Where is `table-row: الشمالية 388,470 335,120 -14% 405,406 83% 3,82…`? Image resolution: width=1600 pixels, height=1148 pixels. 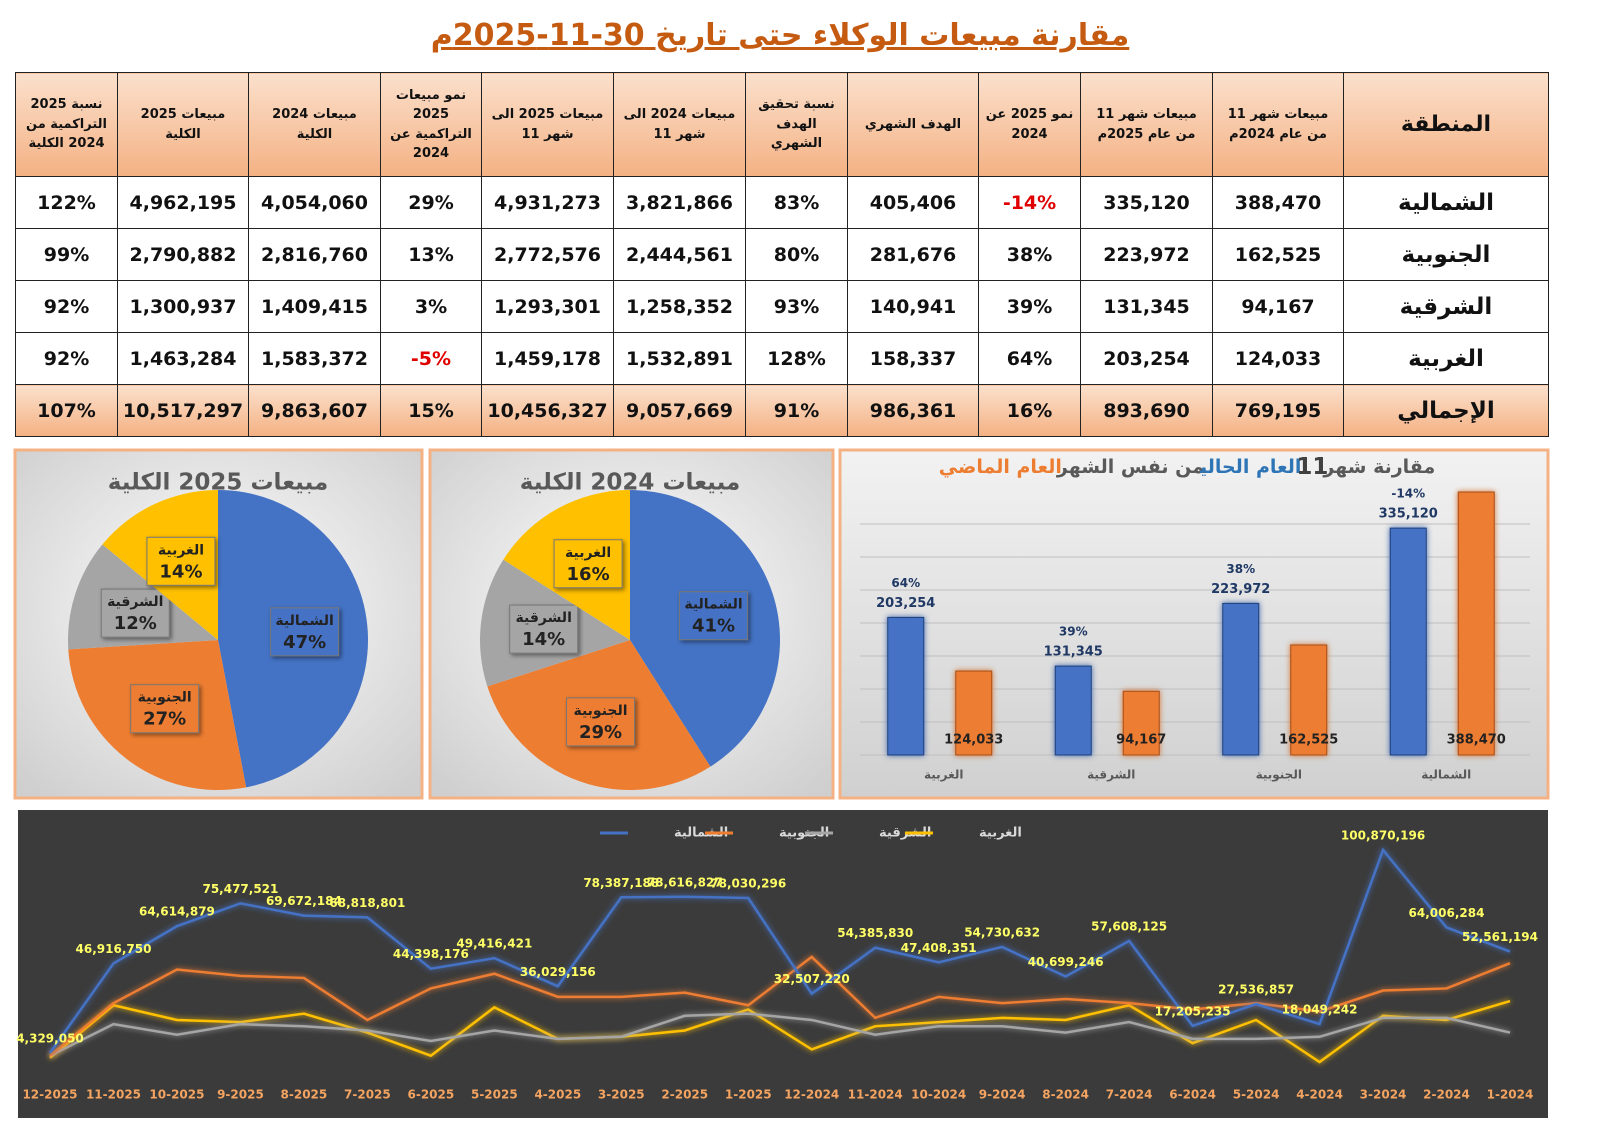 table-row: الشمالية 388,470 335,120 -14% 405,406 83% 3,82… is located at coordinates (782, 202).